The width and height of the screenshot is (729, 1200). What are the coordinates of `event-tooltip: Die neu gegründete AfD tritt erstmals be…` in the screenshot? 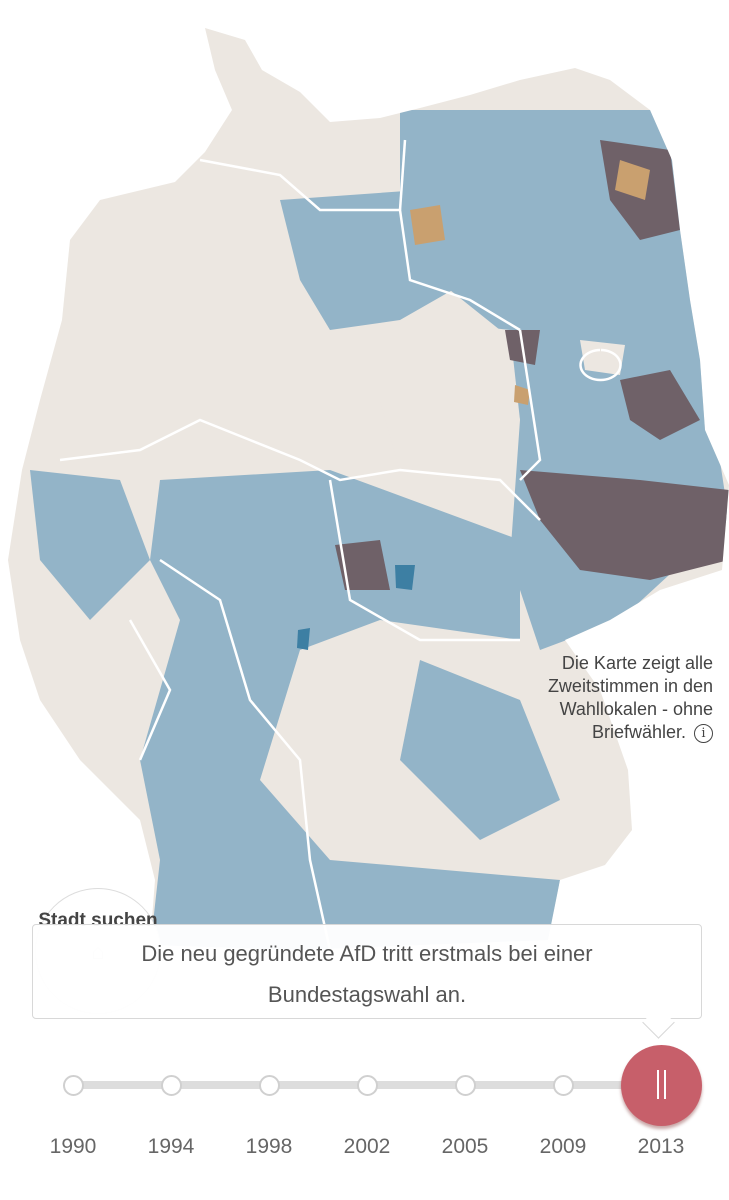 It's located at (367, 971).